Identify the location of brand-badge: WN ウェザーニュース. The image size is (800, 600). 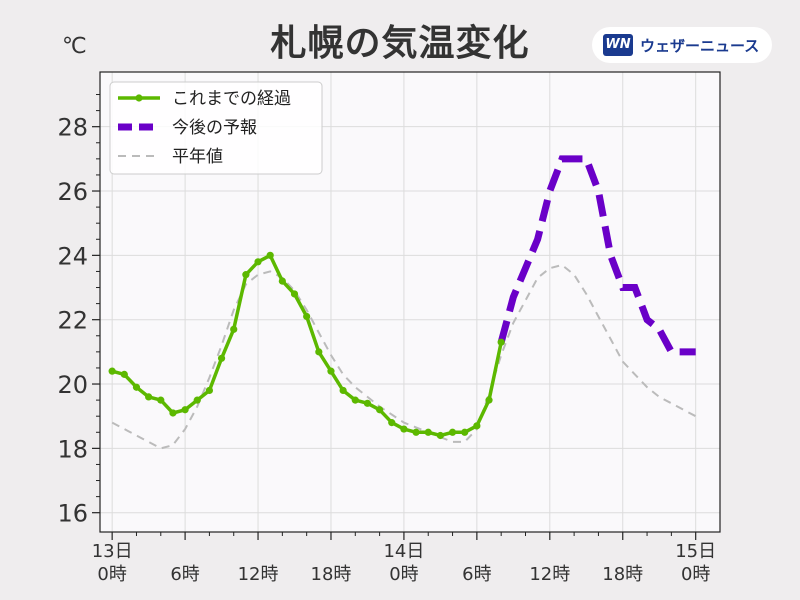
(682, 45).